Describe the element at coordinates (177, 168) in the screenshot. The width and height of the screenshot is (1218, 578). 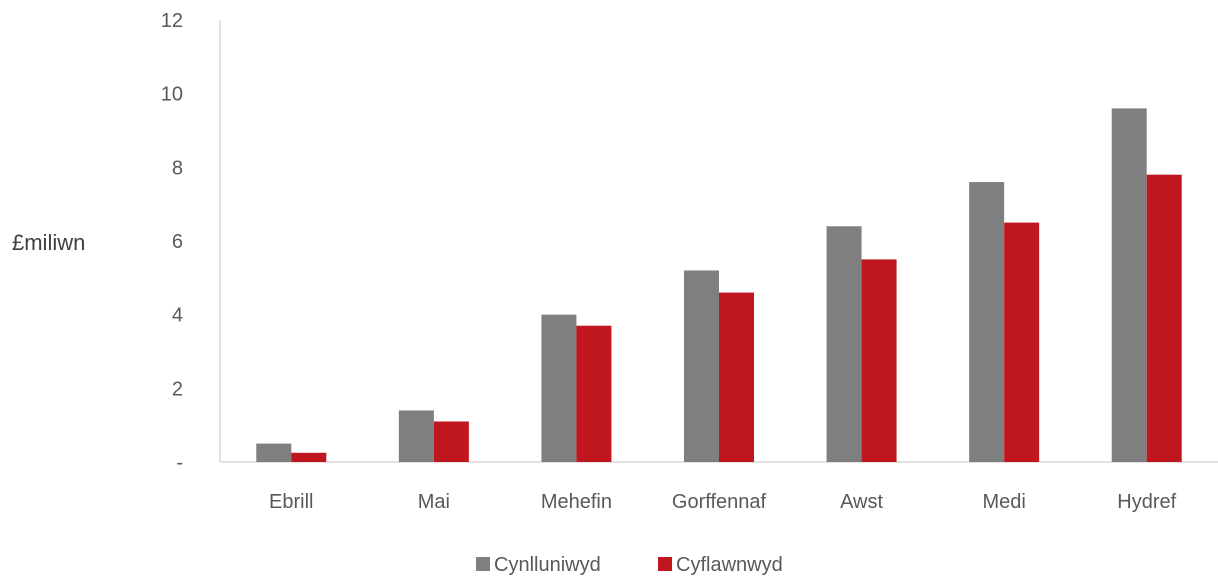
I see `y-tick-label: 8` at that location.